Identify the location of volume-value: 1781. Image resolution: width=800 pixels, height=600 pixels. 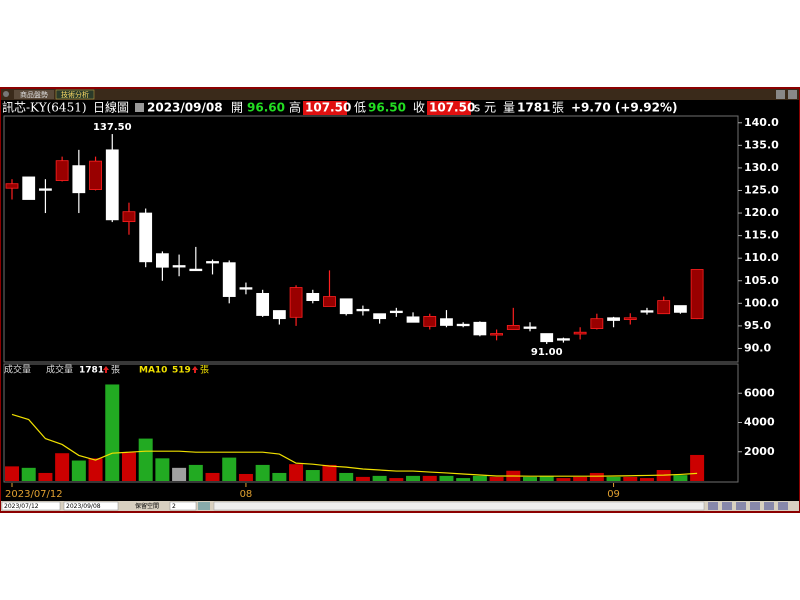
(533, 108).